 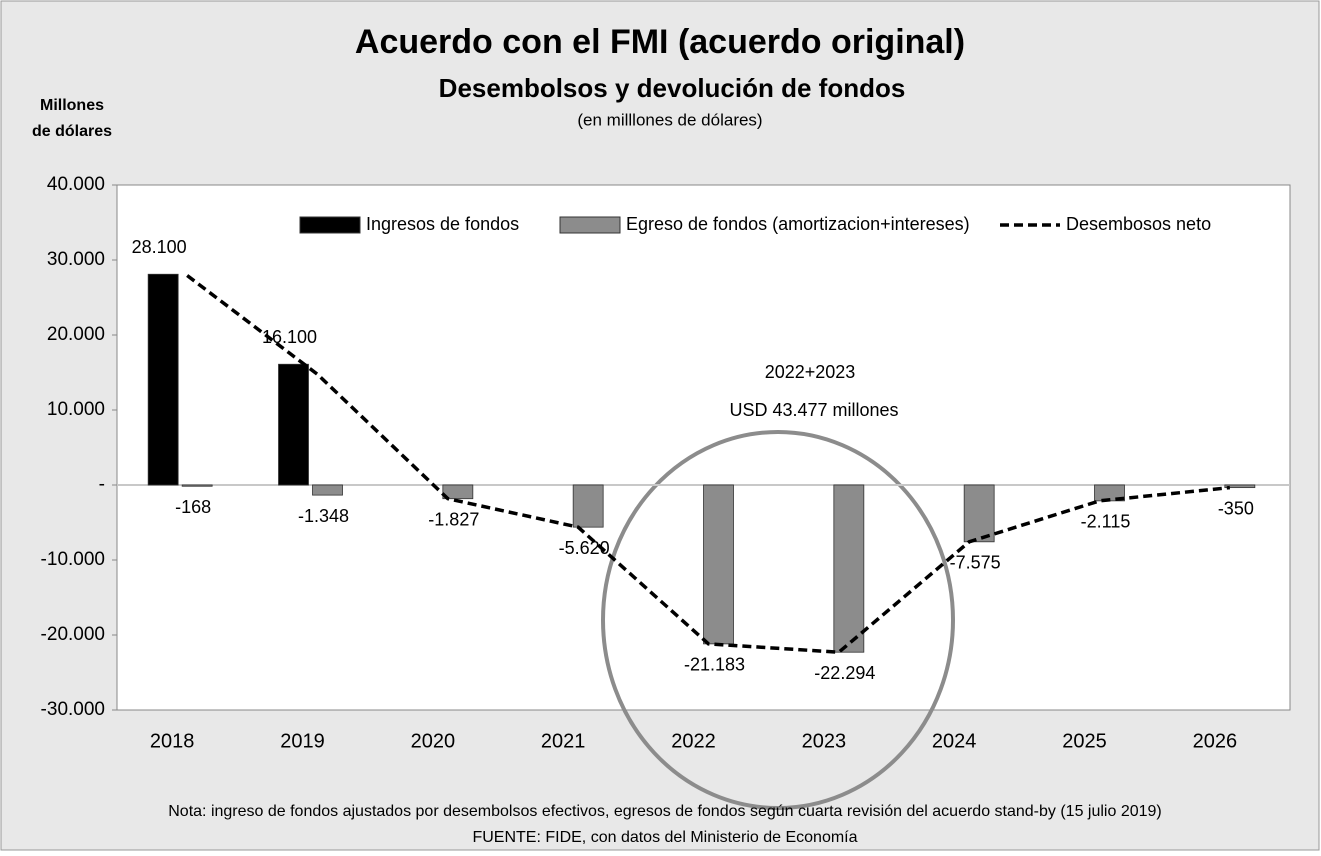 What do you see at coordinates (1236, 508) in the screenshot?
I see `data-label: -350` at bounding box center [1236, 508].